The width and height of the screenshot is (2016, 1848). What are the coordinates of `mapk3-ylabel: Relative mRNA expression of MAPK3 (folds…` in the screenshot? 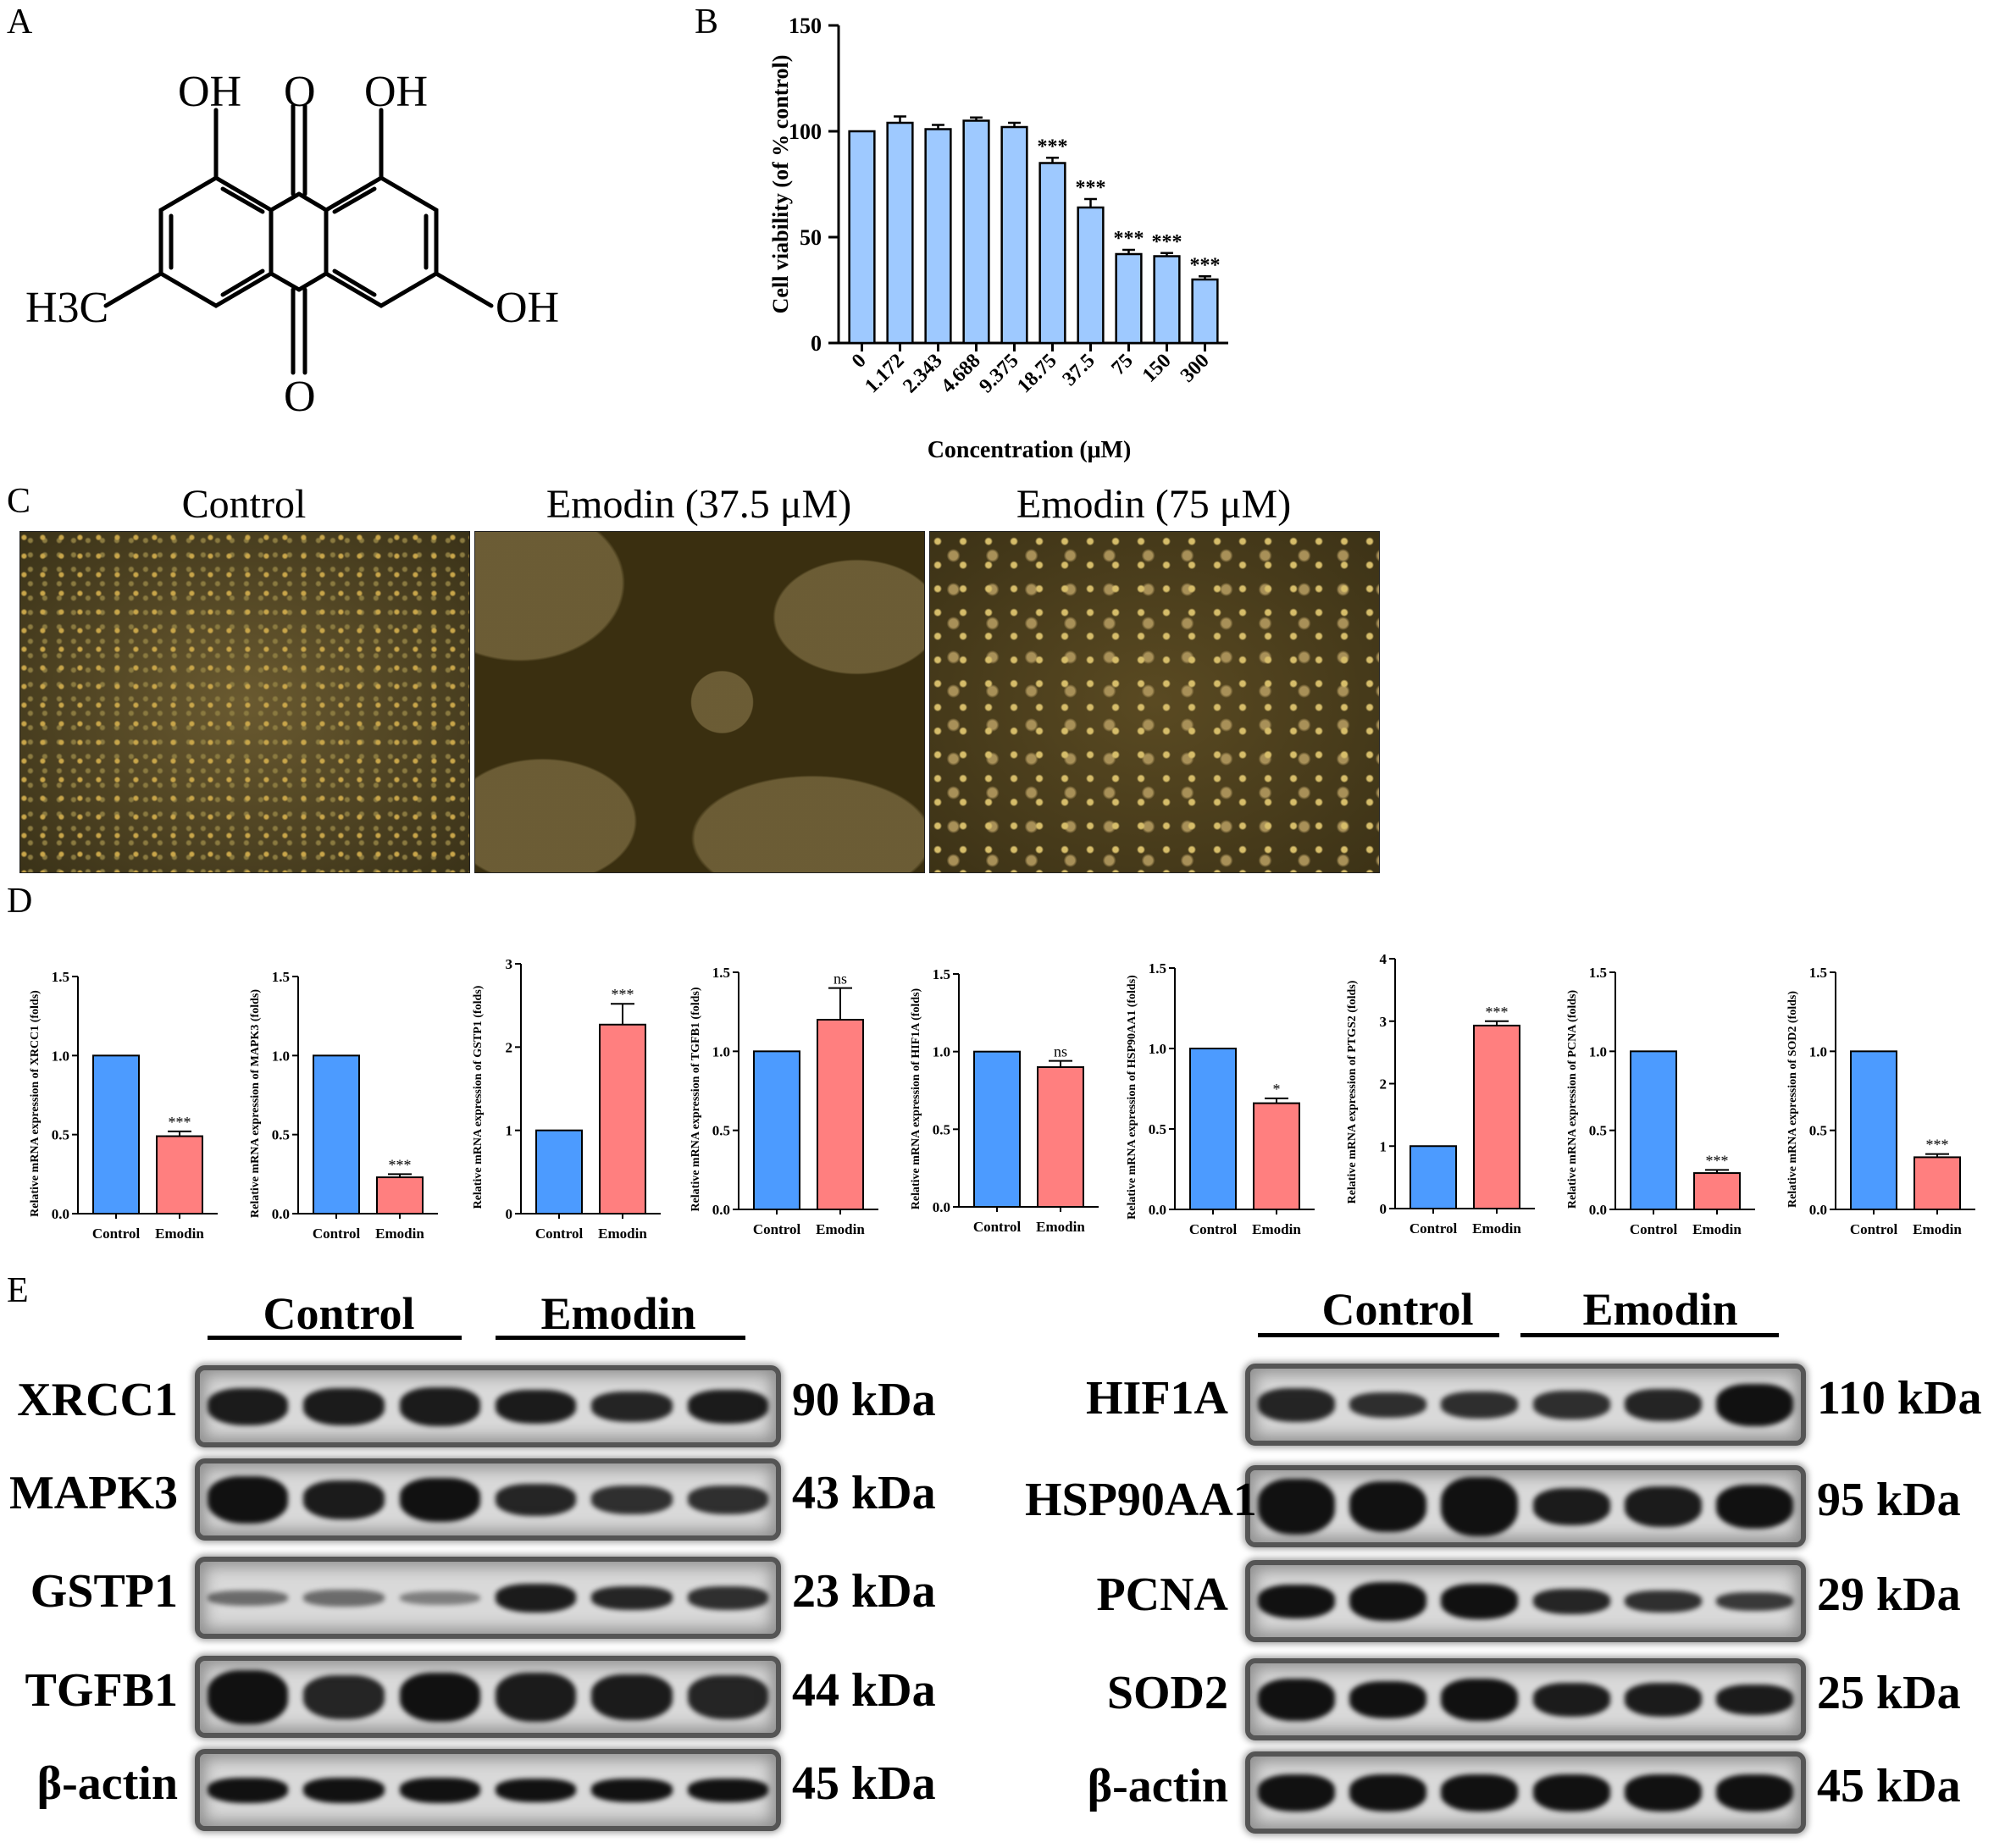 It's located at (255, 1103).